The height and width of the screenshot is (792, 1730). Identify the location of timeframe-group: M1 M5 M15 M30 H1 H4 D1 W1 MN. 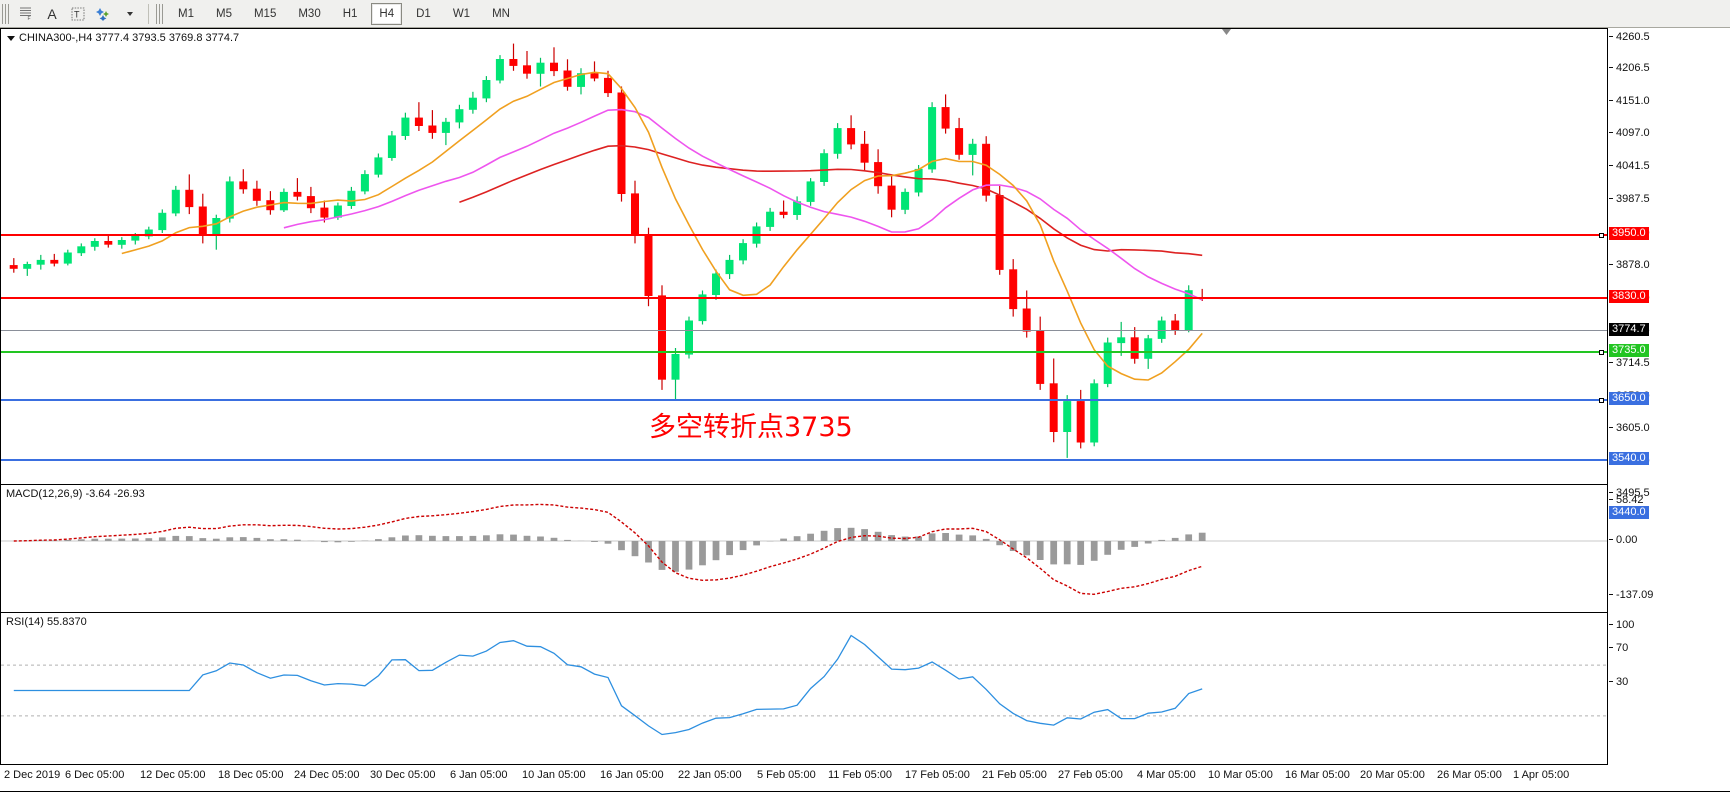
(344, 13).